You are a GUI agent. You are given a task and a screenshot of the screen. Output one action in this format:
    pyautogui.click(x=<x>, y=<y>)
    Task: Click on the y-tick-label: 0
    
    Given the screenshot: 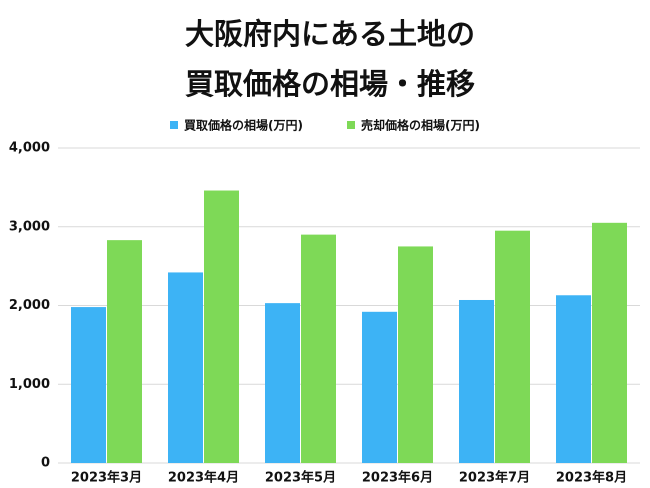 What is the action you would take?
    pyautogui.click(x=45, y=463)
    